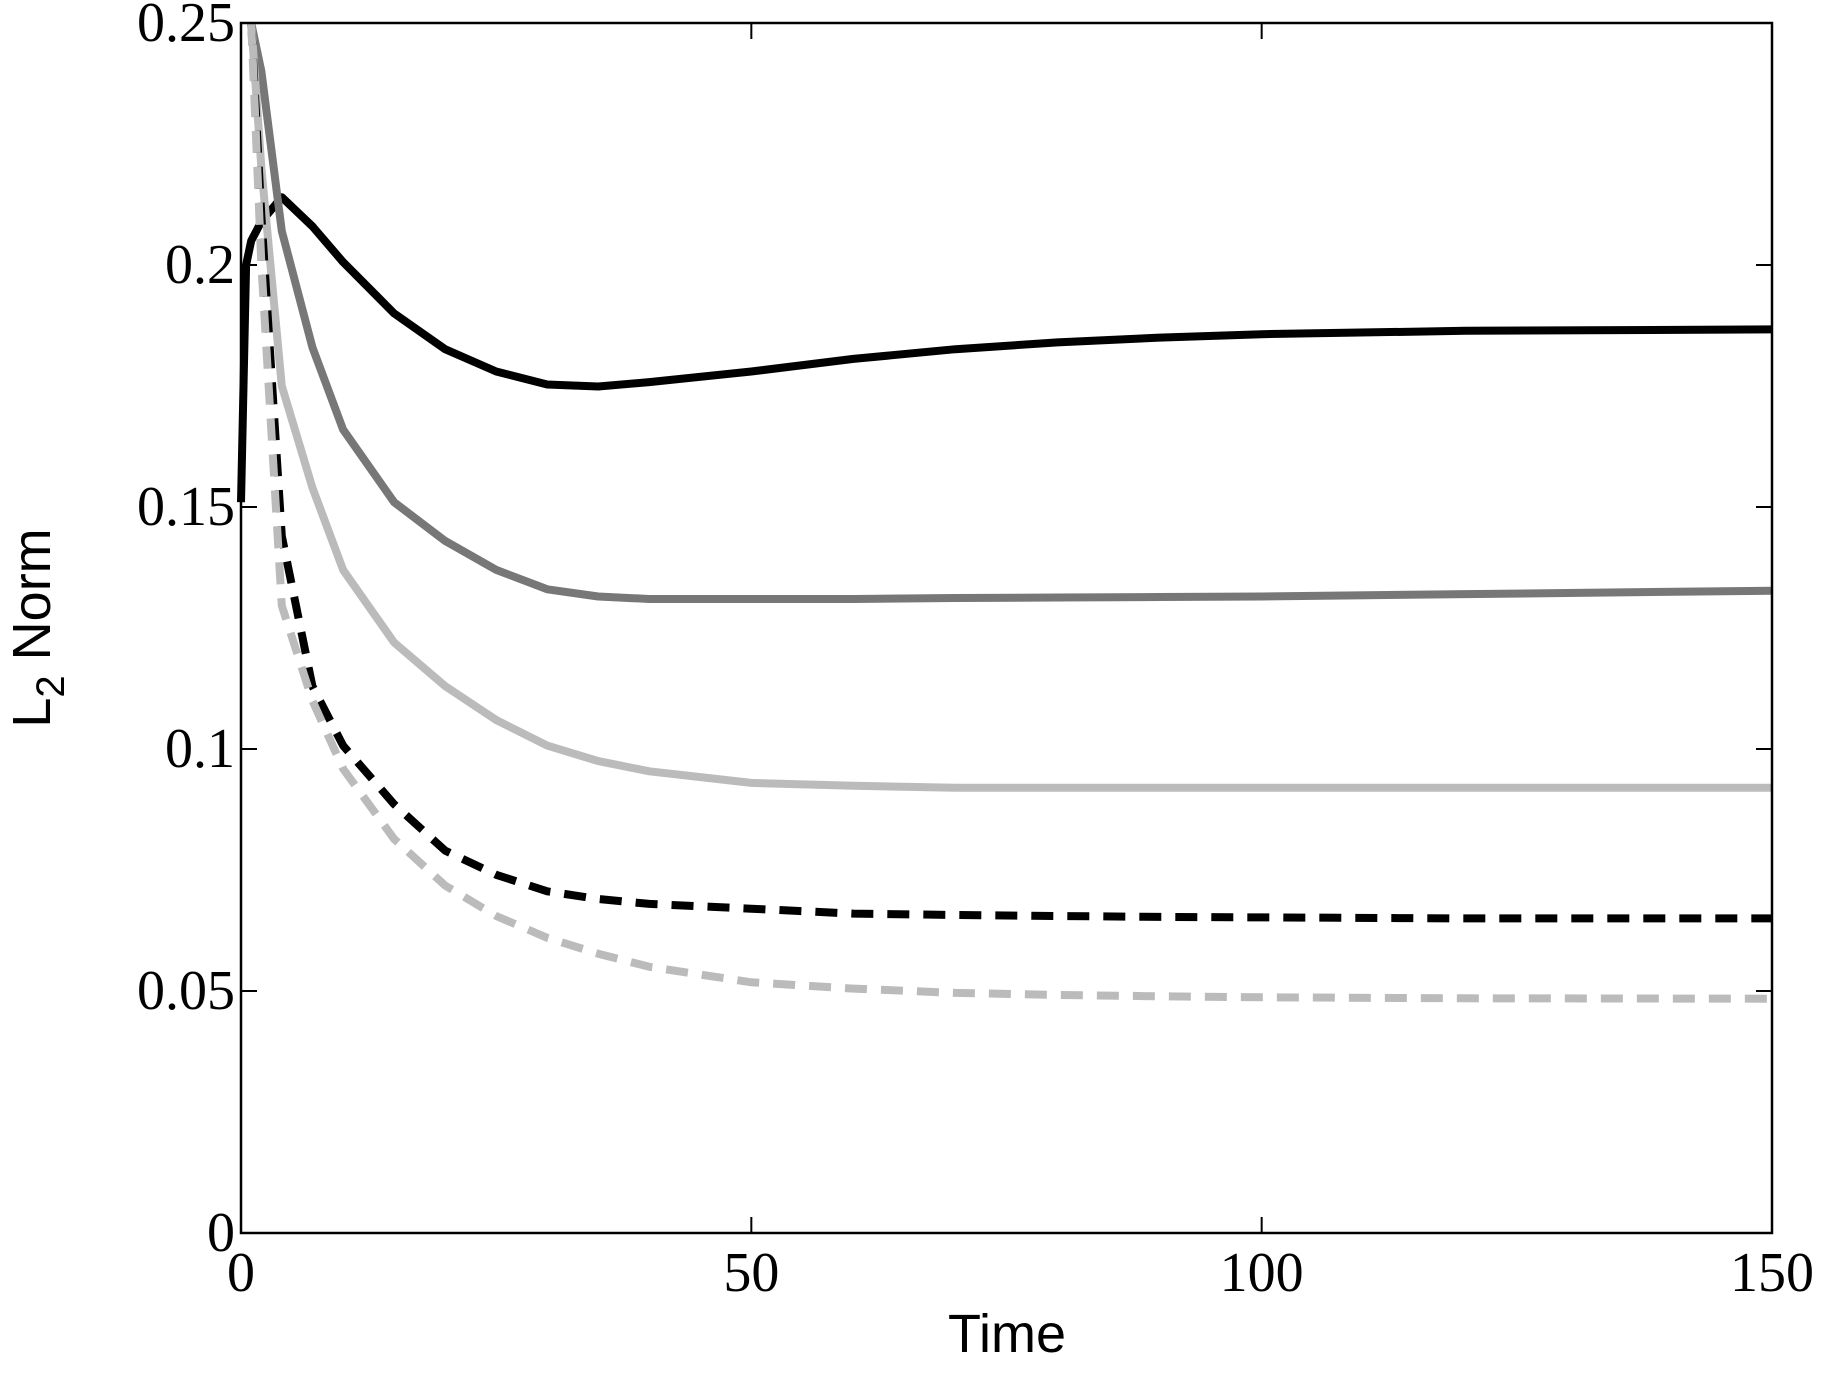 This screenshot has height=1375, width=1825. Describe the element at coordinates (1772, 1273) in the screenshot. I see `x-tick-label: 150` at that location.